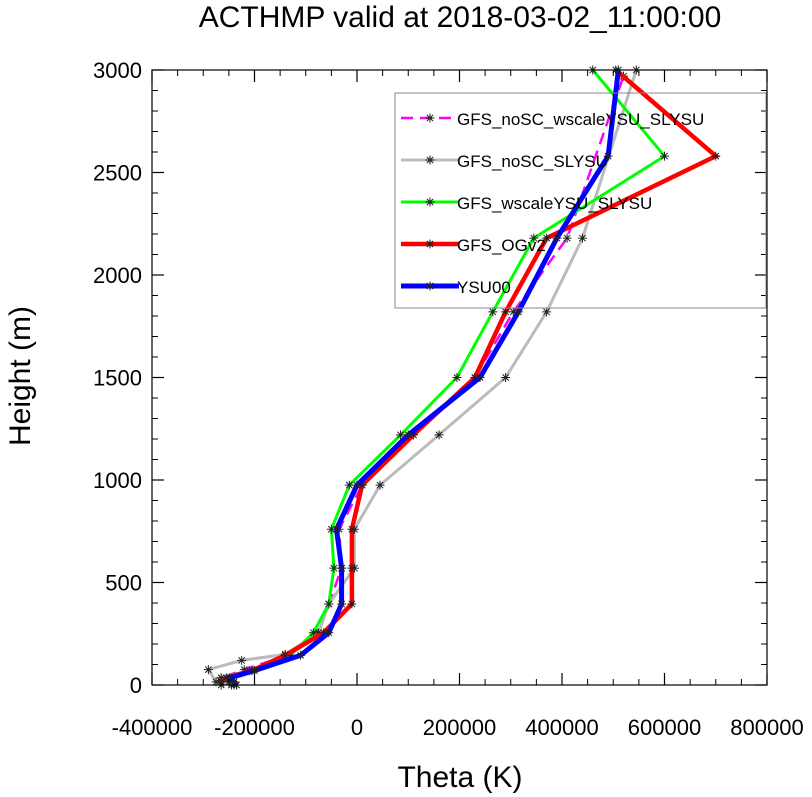 The image size is (812, 797). Describe the element at coordinates (152, 727) in the screenshot. I see `x-tick-label: -400000` at that location.